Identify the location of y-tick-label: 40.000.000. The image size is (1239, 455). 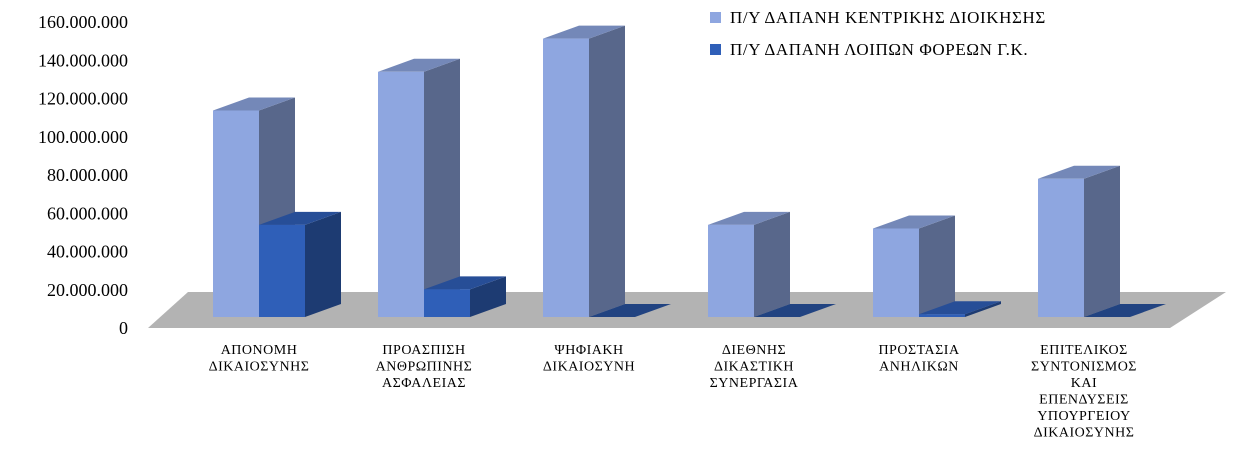
(87, 252).